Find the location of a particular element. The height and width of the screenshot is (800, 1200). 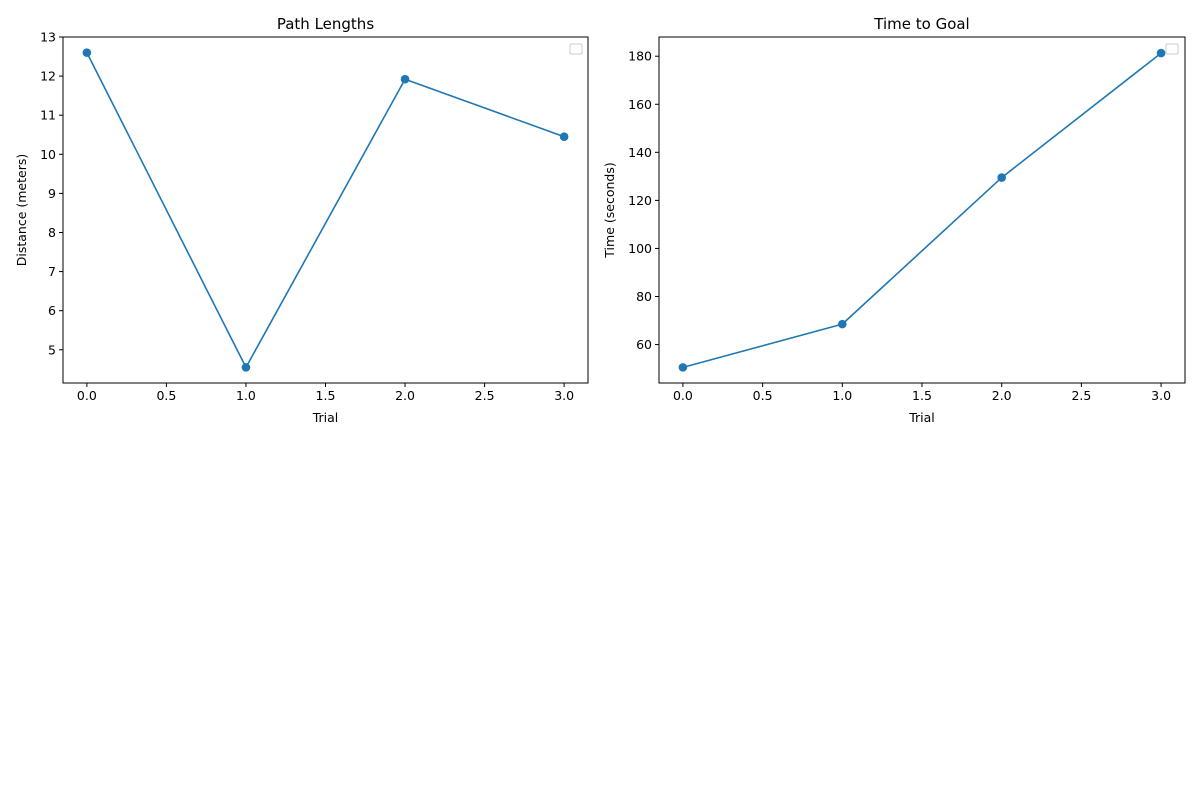

y-tick-label: 8 is located at coordinates (52, 232).